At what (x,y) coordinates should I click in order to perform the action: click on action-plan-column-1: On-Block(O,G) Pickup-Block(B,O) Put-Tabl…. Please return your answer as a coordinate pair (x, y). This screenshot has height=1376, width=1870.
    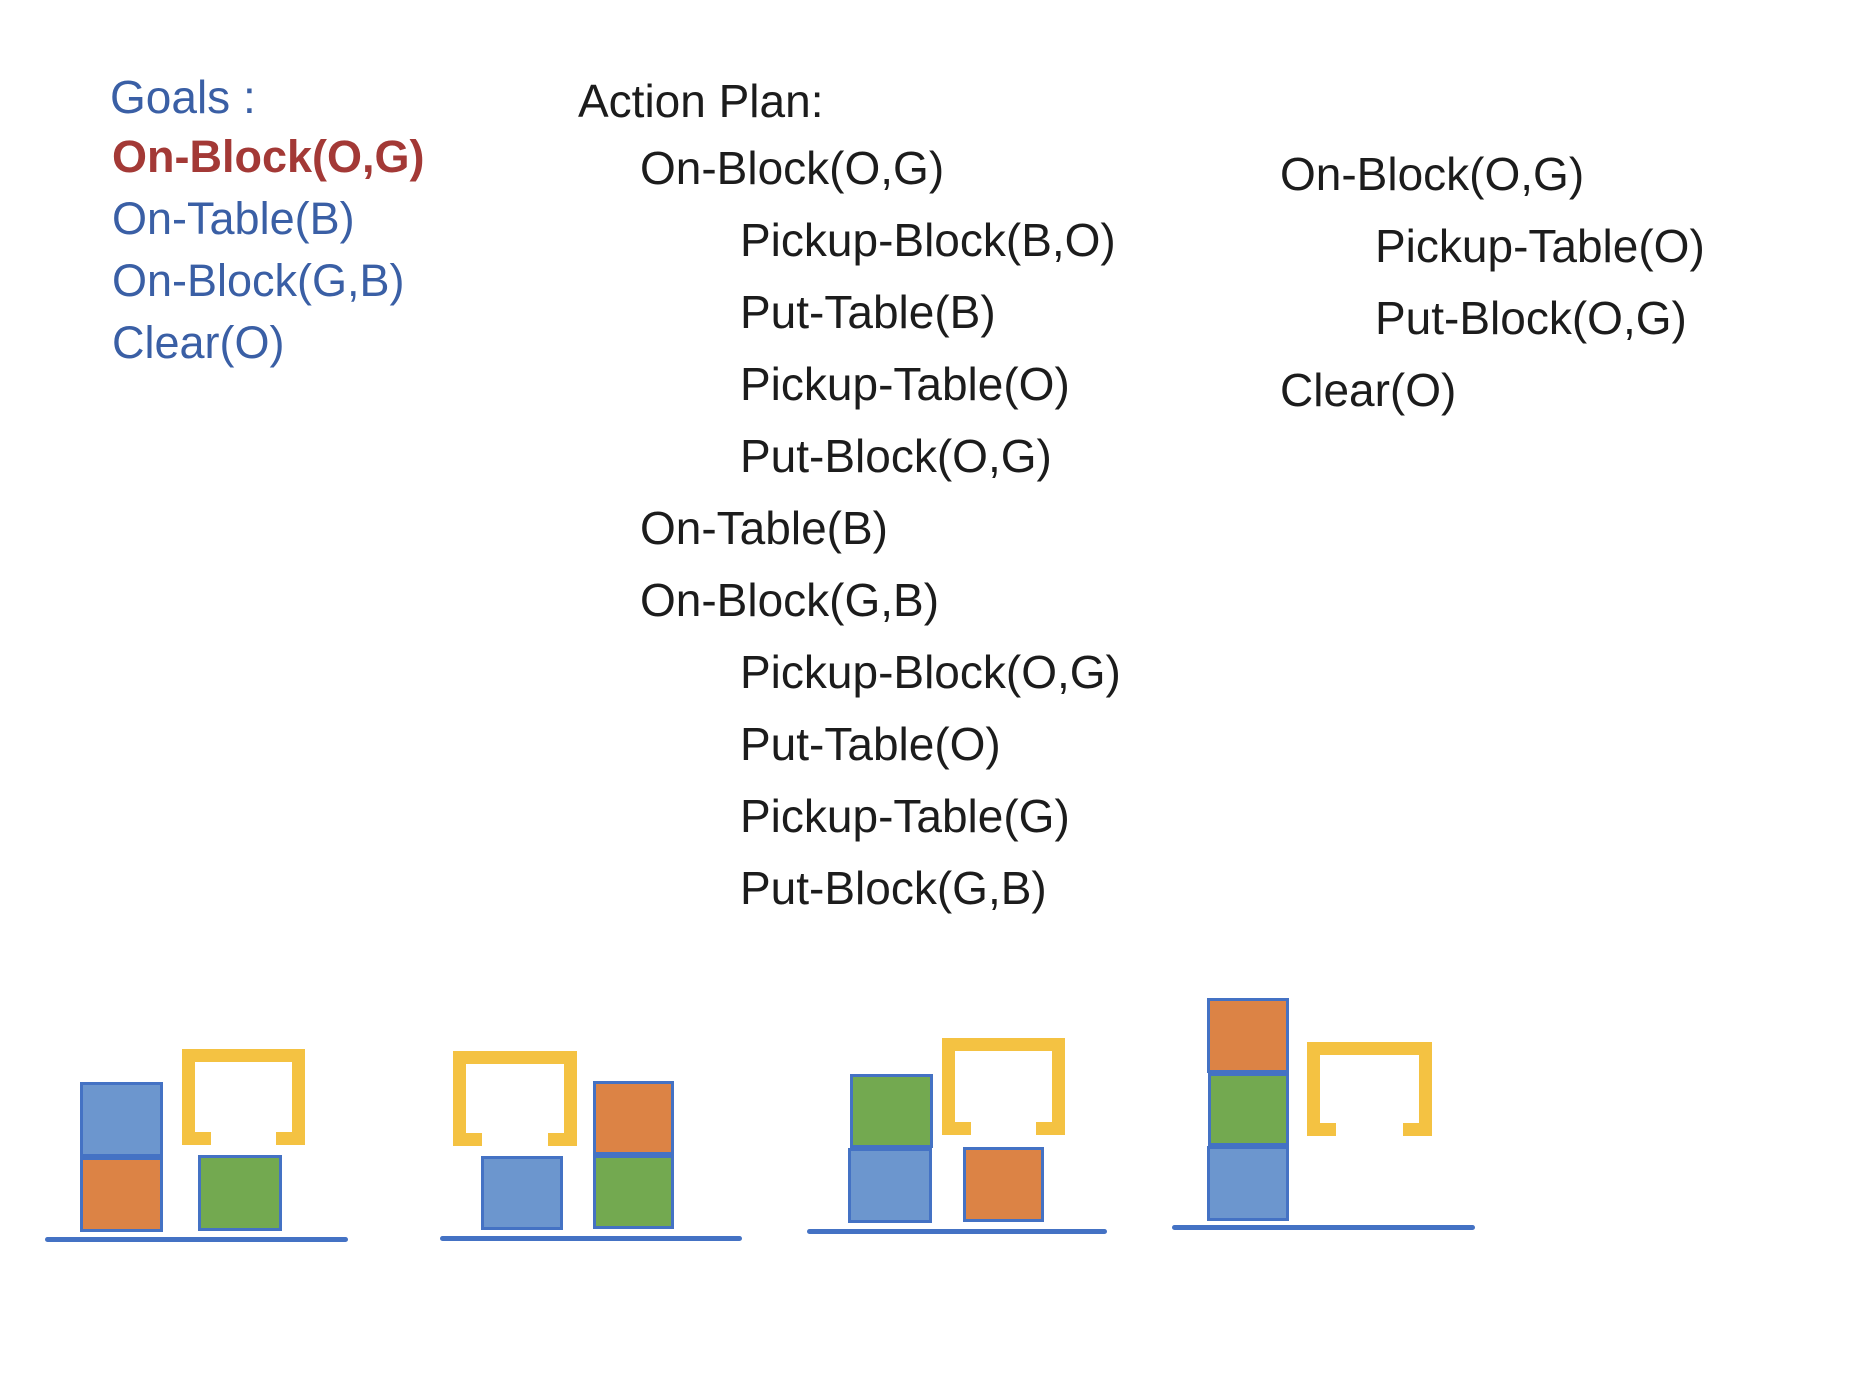
    Looking at the image, I should click on (880, 528).